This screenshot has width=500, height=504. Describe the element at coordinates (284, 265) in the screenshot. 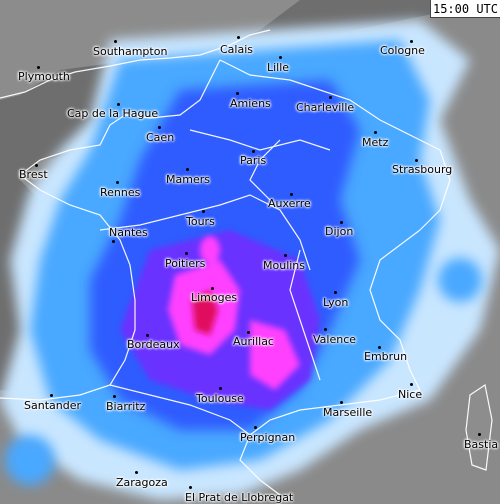

I see `city-label-moulins: Moulins` at that location.